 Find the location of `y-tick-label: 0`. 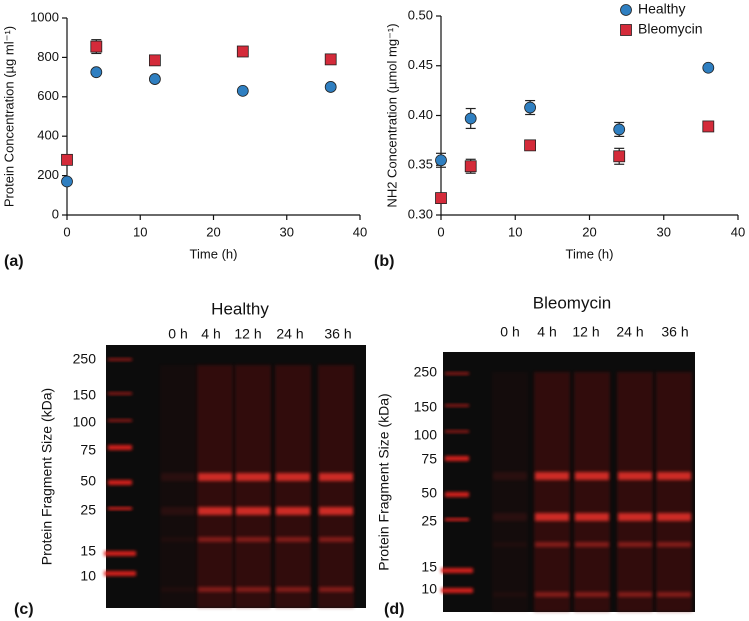

y-tick-label: 0 is located at coordinates (55, 213).